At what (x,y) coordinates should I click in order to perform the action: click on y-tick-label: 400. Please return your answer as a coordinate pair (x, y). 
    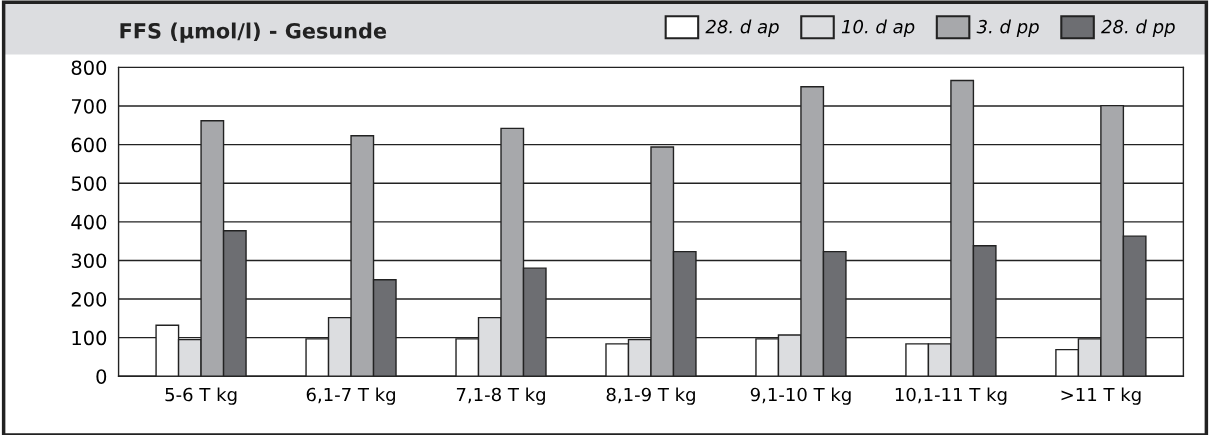
    Looking at the image, I should click on (89, 222).